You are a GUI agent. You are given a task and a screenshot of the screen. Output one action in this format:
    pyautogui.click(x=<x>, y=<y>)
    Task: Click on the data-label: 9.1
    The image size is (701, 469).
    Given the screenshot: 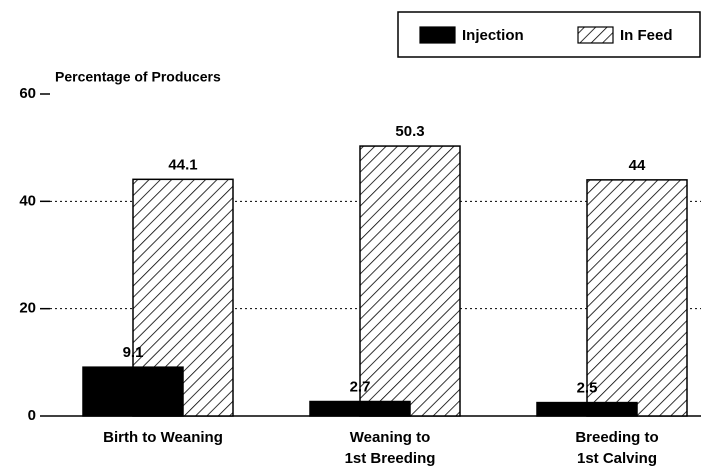 What is the action you would take?
    pyautogui.click(x=133, y=352)
    